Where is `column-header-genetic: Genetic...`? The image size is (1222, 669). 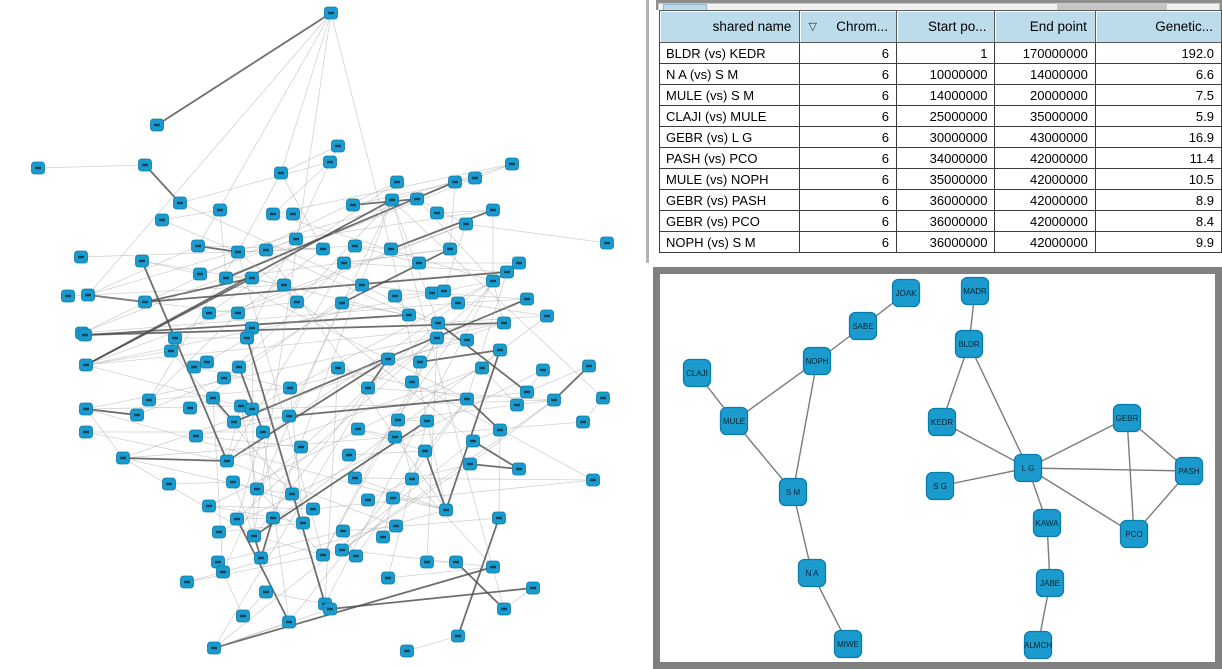 column-header-genetic: Genetic... is located at coordinates (1158, 26).